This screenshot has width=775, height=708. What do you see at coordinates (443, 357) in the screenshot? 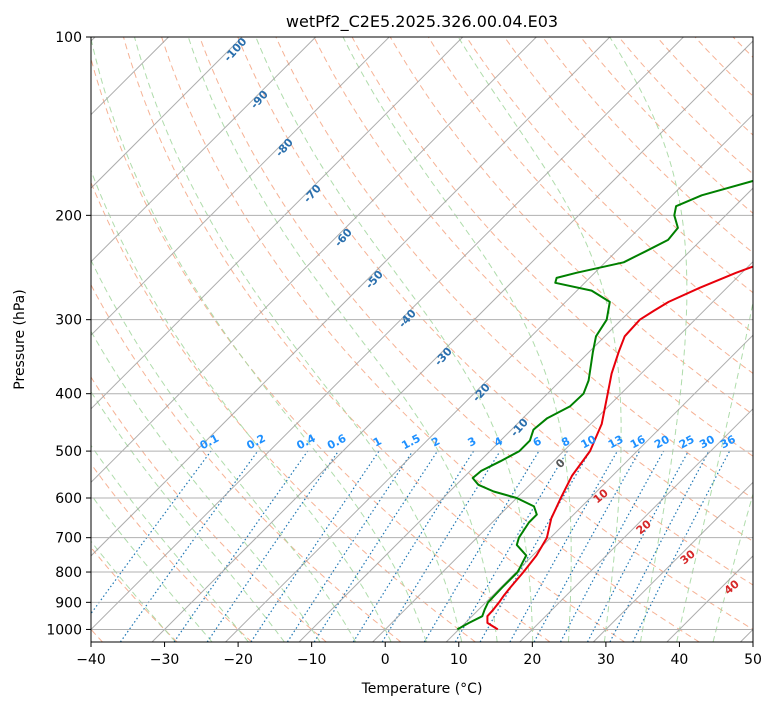
I see `moist-adiabat-label: -30` at bounding box center [443, 357].